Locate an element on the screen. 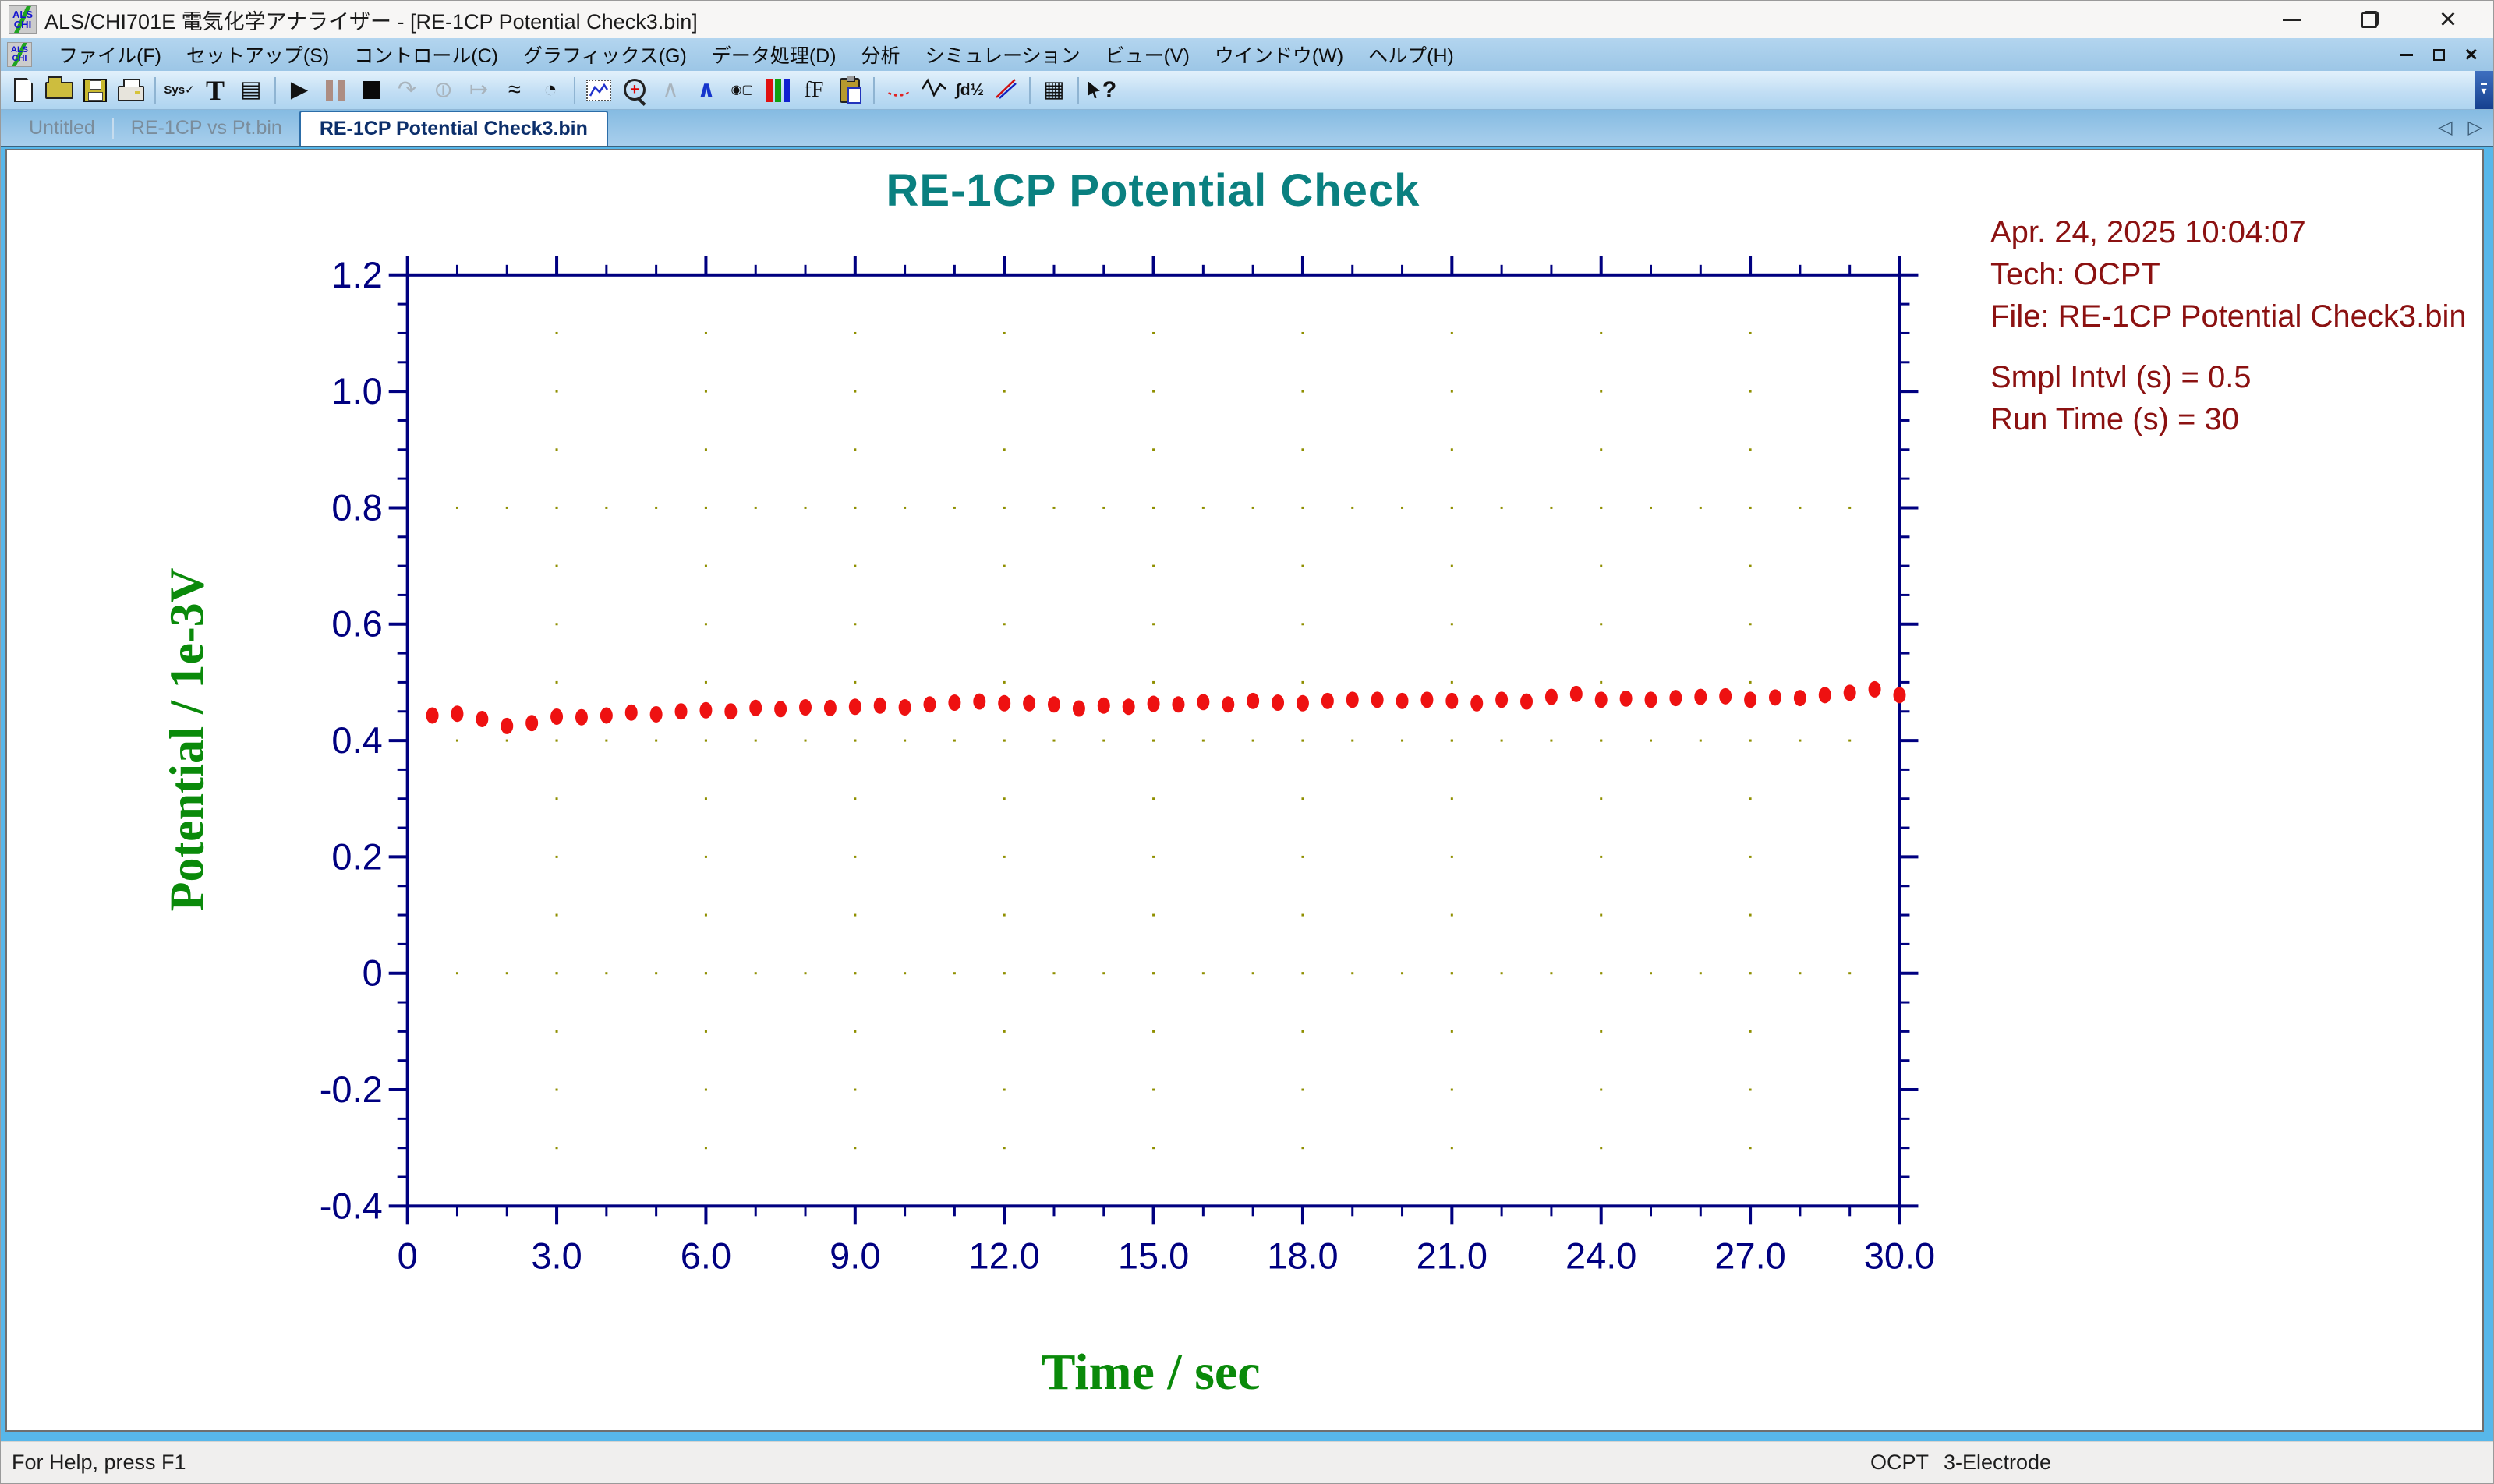  font-settings-button: fF is located at coordinates (814, 90).